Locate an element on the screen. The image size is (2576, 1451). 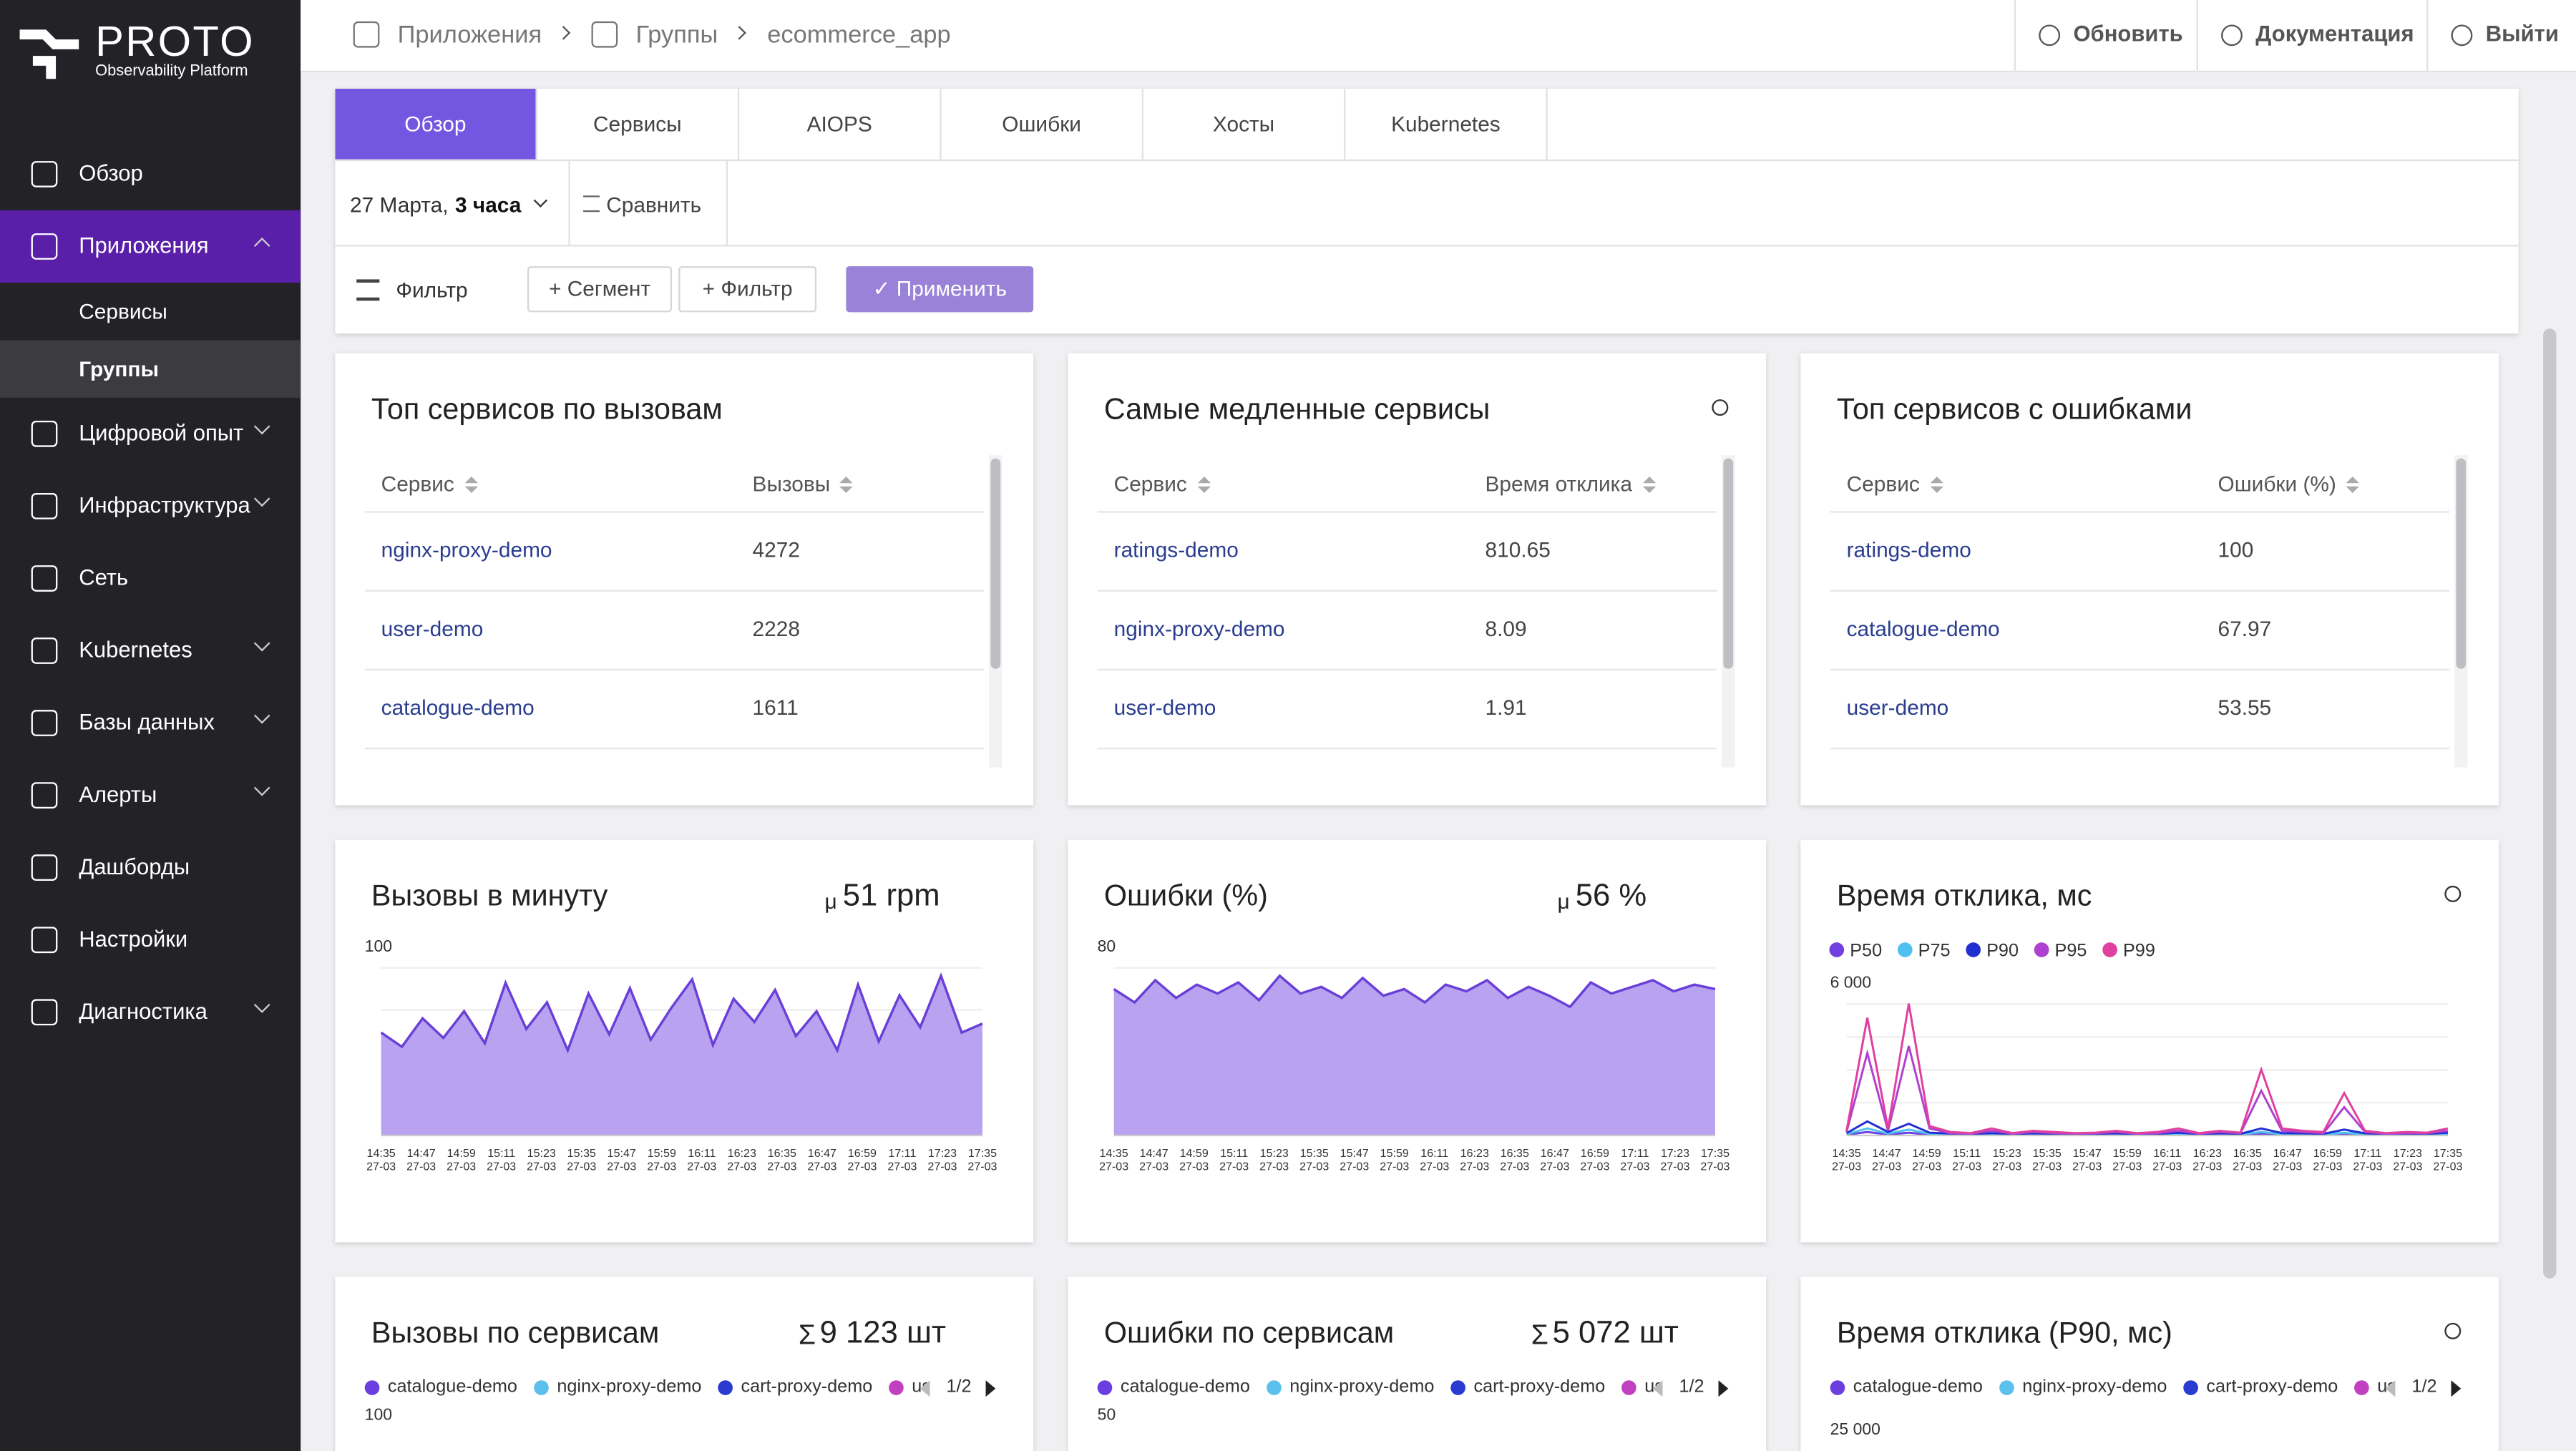
nav-subitem: Группы is located at coordinates (150, 369).